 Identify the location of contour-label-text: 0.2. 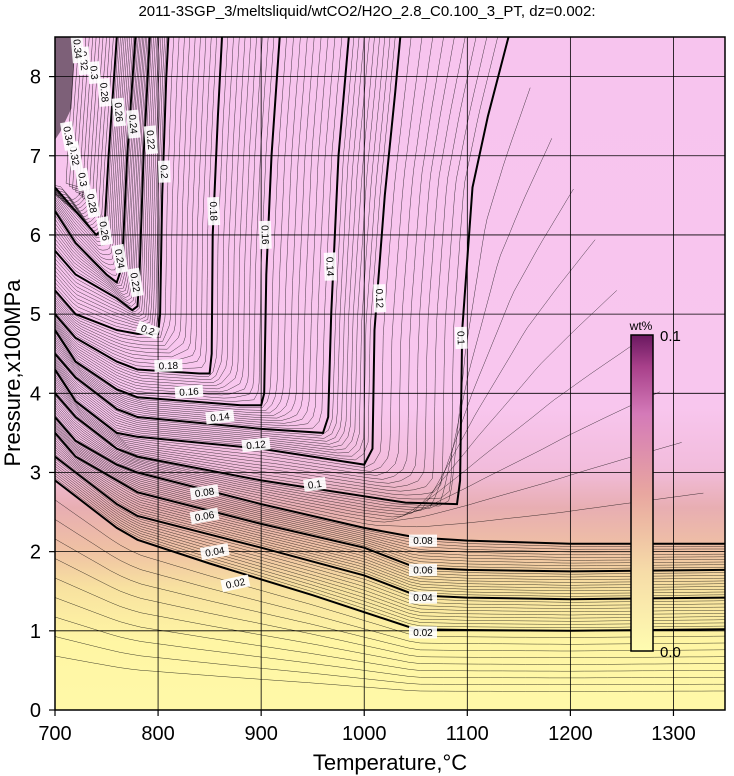
(147, 330).